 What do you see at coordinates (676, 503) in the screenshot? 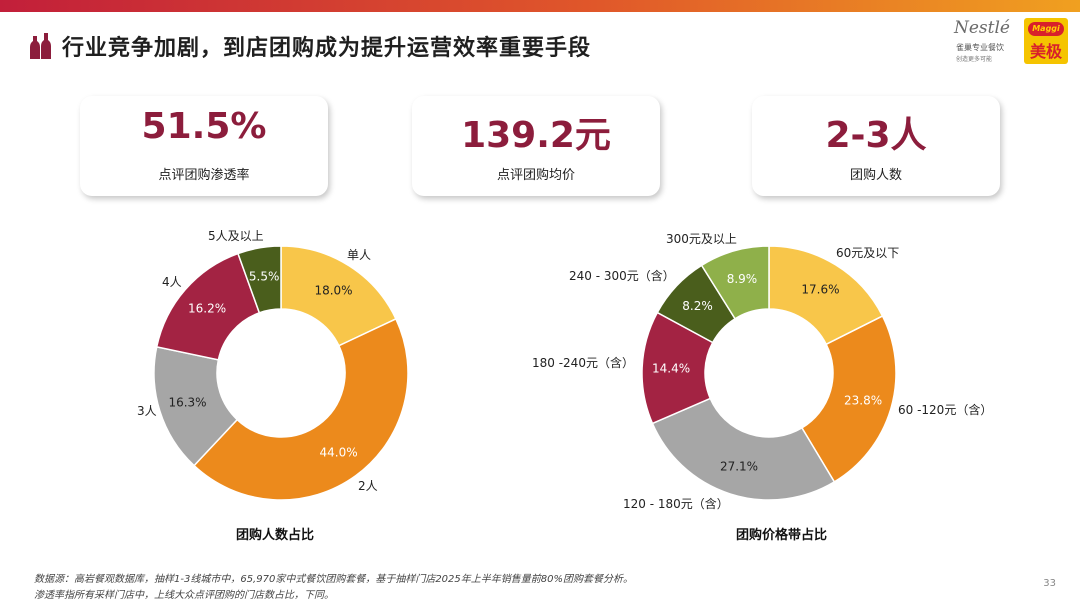
I see `slice-category-label: 120 - 180元（含）` at bounding box center [676, 503].